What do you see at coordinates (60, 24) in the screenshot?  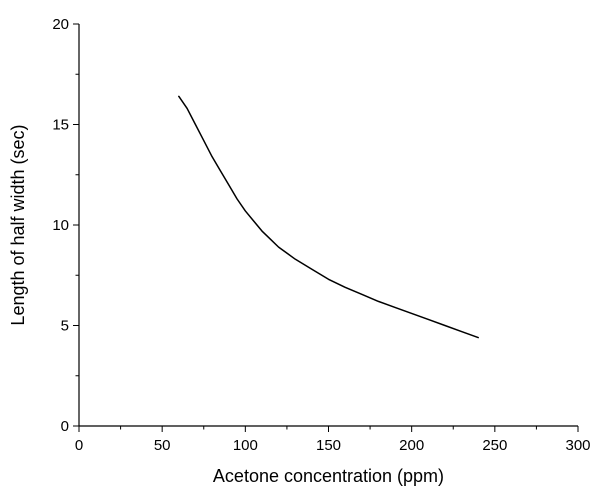 I see `y-tick-label: 20` at bounding box center [60, 24].